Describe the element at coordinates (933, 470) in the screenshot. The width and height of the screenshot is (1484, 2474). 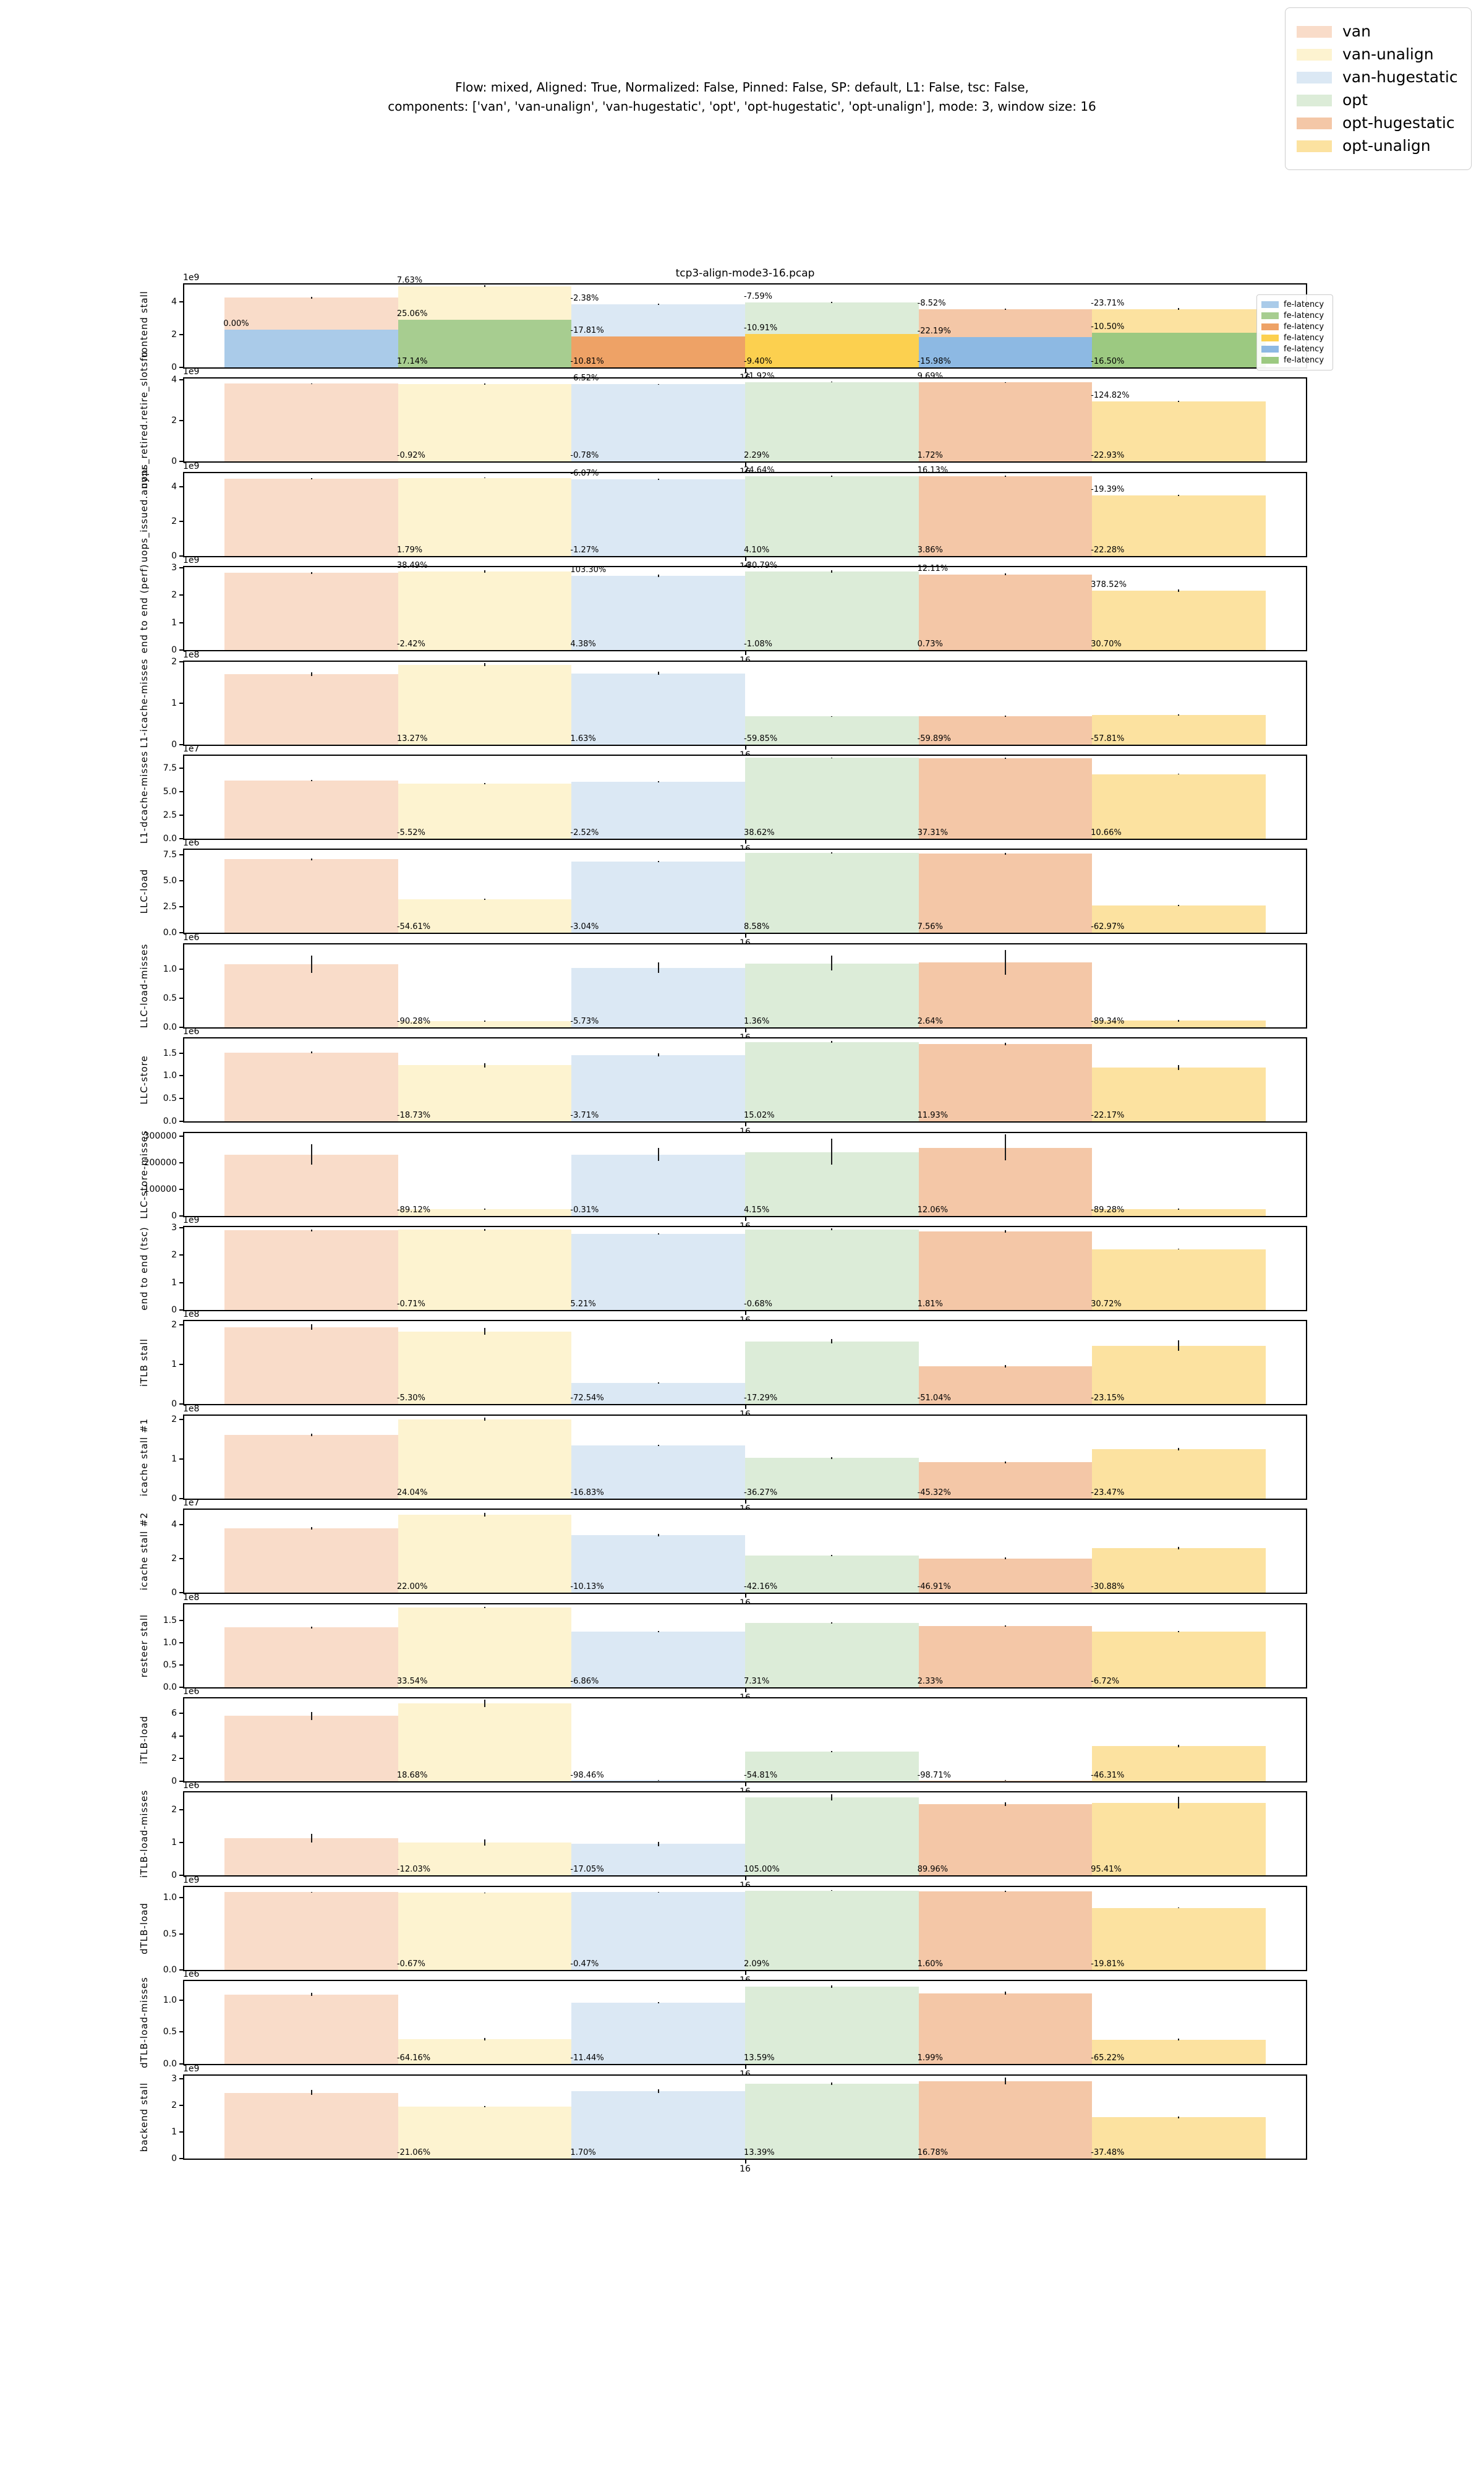
I see `pct-label-top: 16.13%` at that location.